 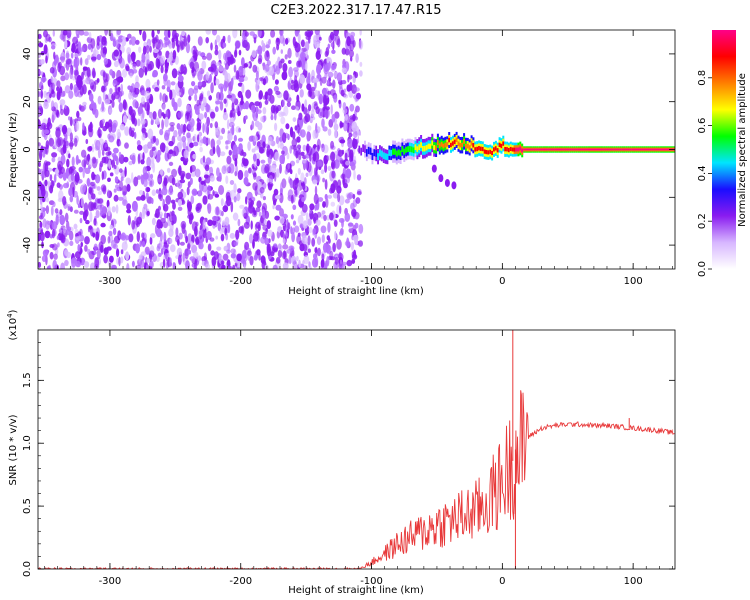 I want to click on colorbar-tick-label: 0.4, so click(x=702, y=173).